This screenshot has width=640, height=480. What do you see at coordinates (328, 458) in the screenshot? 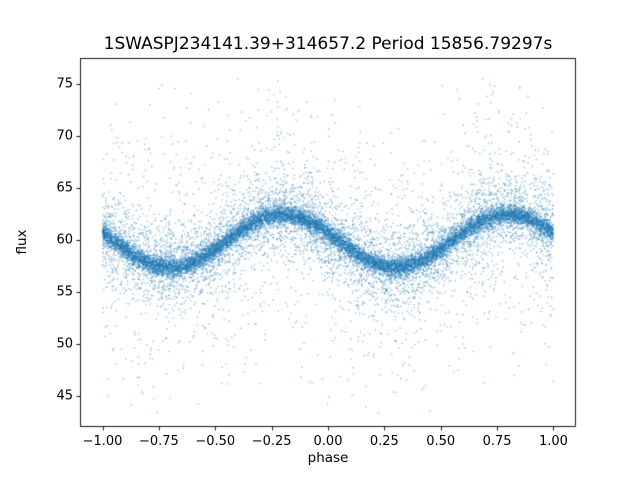
I see `x-axis-label: phase` at bounding box center [328, 458].